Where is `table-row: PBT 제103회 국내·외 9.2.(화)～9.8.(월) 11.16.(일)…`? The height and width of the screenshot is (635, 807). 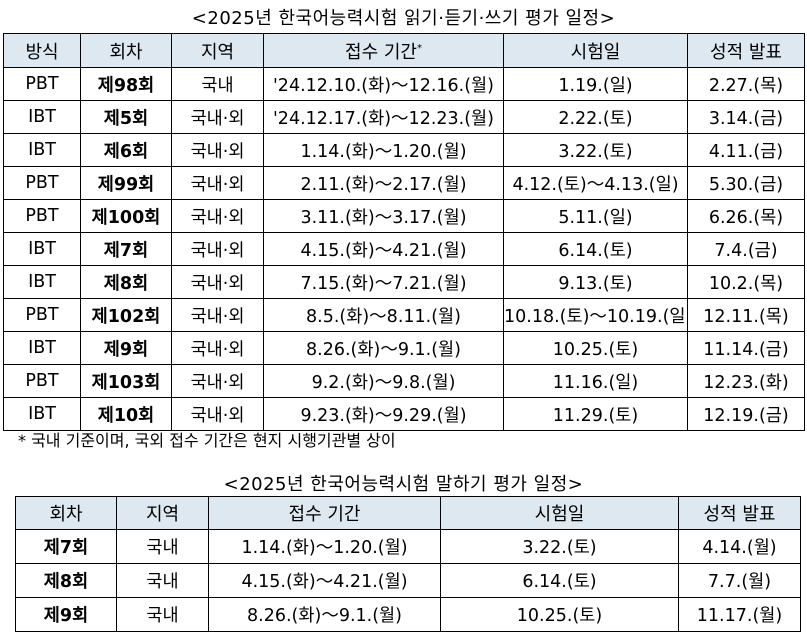 table-row: PBT 제103회 국내·외 9.2.(화)～9.8.(월) 11.16.(일)… is located at coordinates (404, 381).